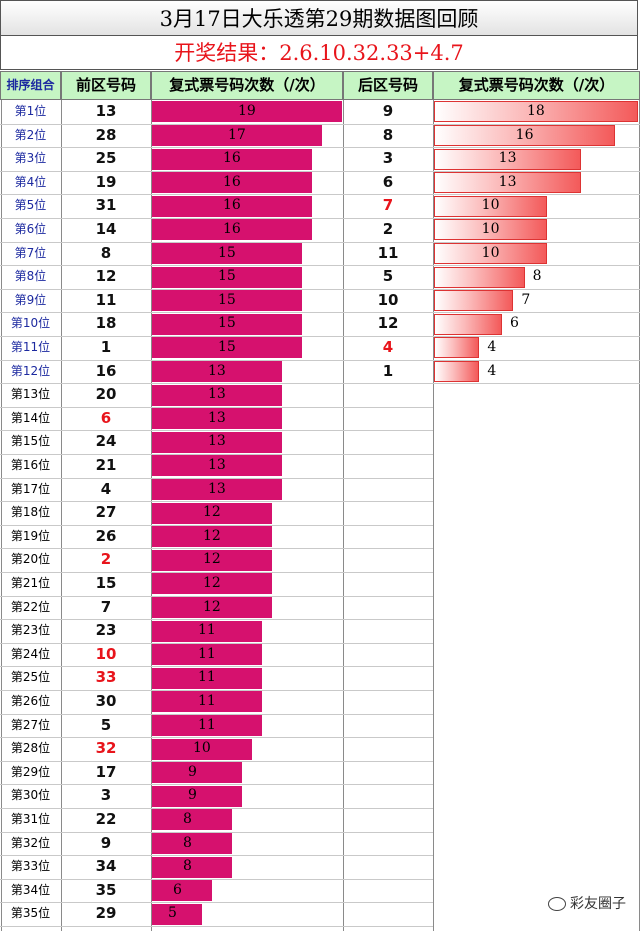 This screenshot has height=931, width=640. I want to click on back-number: 1, so click(388, 370).